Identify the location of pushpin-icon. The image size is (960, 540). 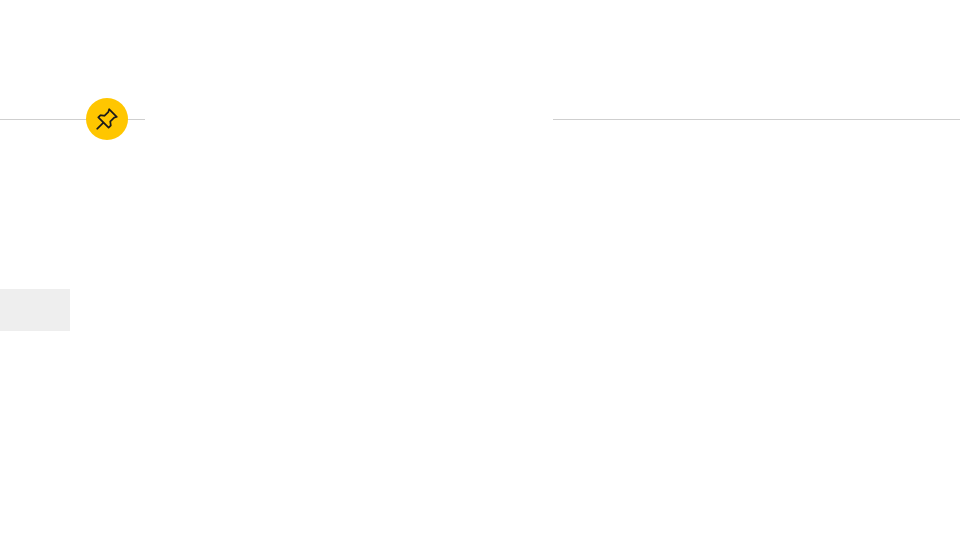
(107, 119).